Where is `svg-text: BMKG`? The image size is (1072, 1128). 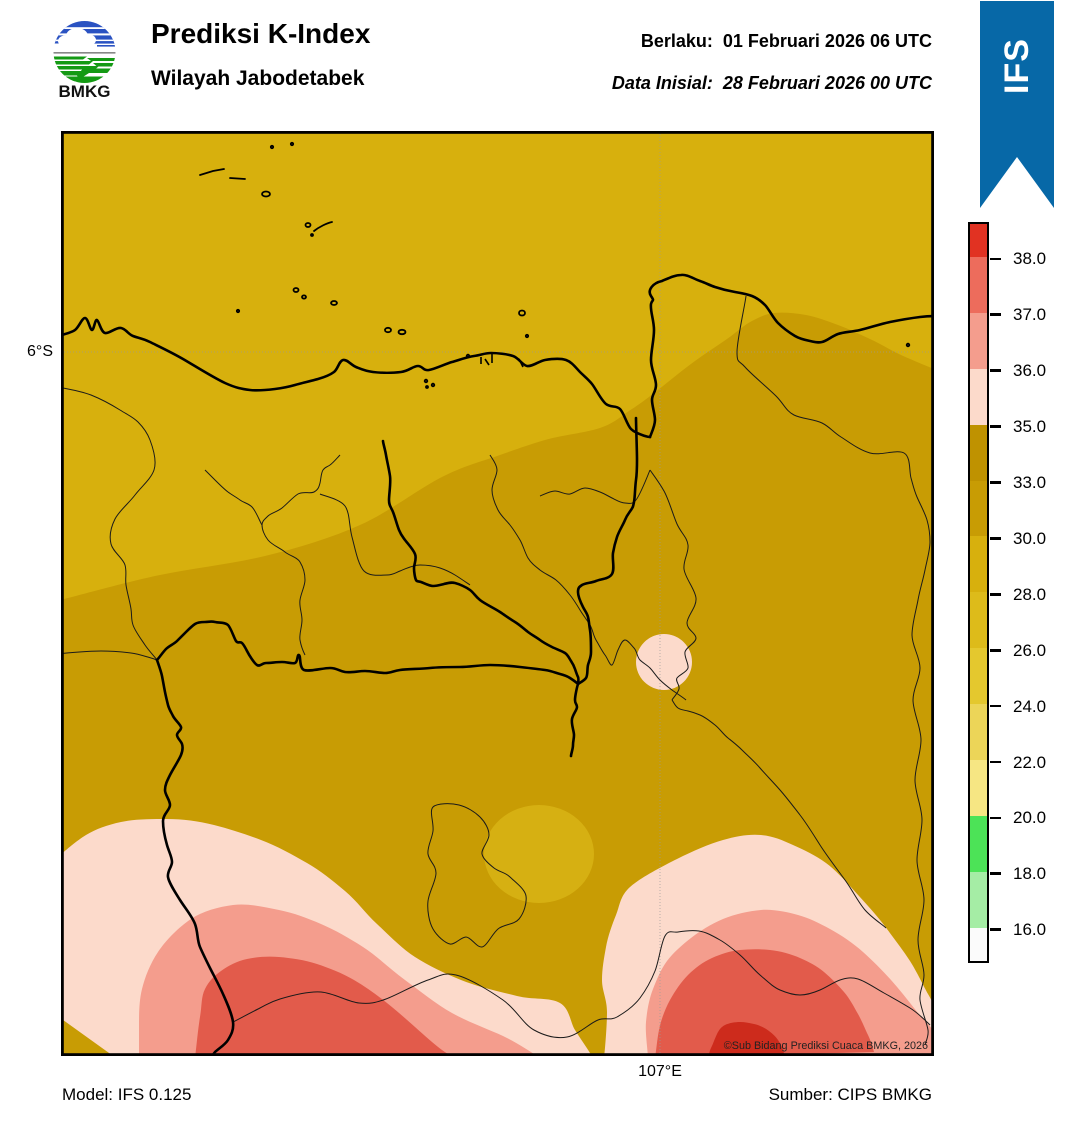 svg-text: BMKG is located at coordinates (85, 91).